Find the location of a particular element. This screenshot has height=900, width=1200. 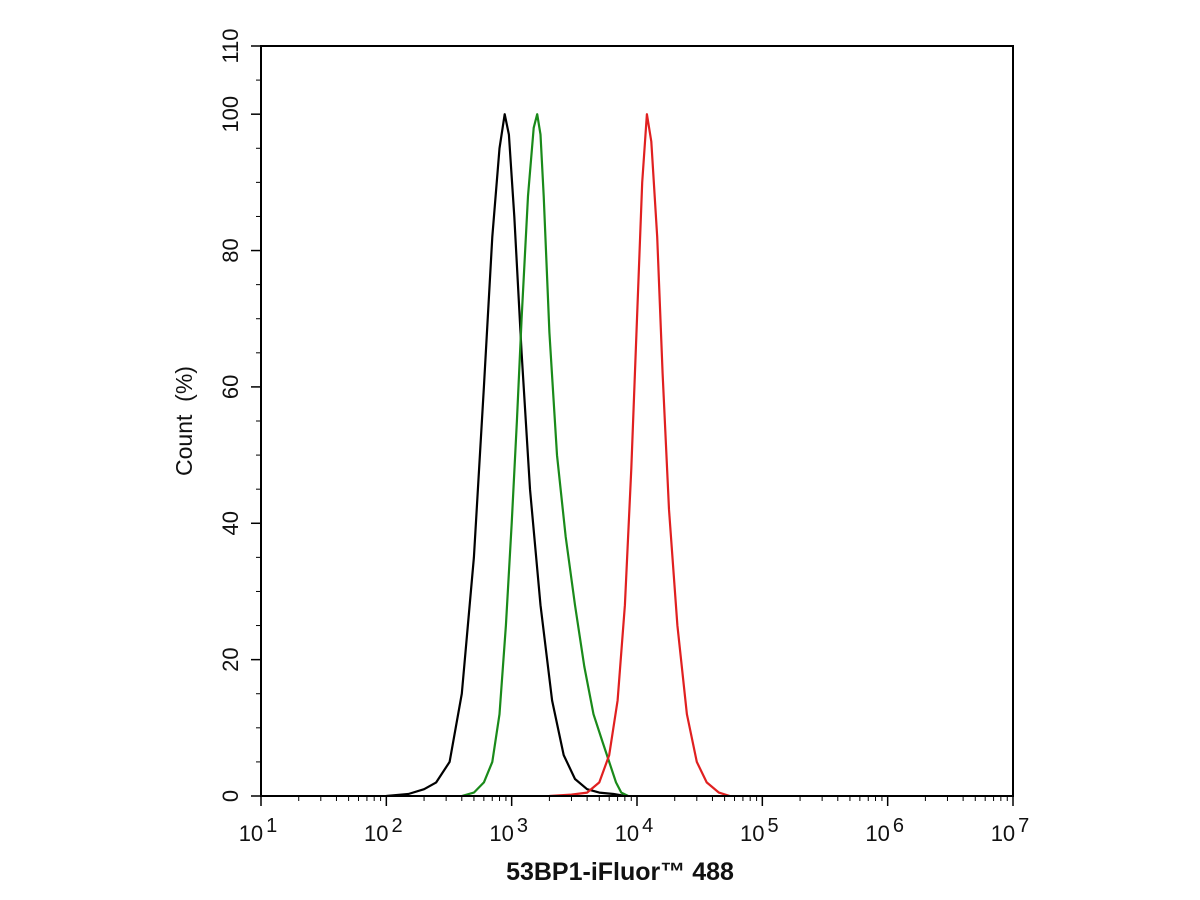

y-tick-label: 0 is located at coordinates (230, 796).